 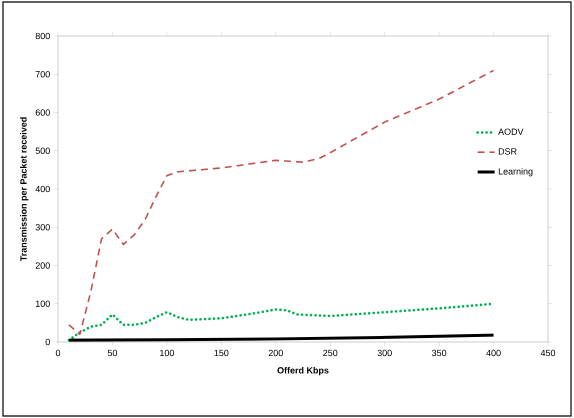 What do you see at coordinates (507, 151) in the screenshot?
I see `legend-label: DSR` at bounding box center [507, 151].